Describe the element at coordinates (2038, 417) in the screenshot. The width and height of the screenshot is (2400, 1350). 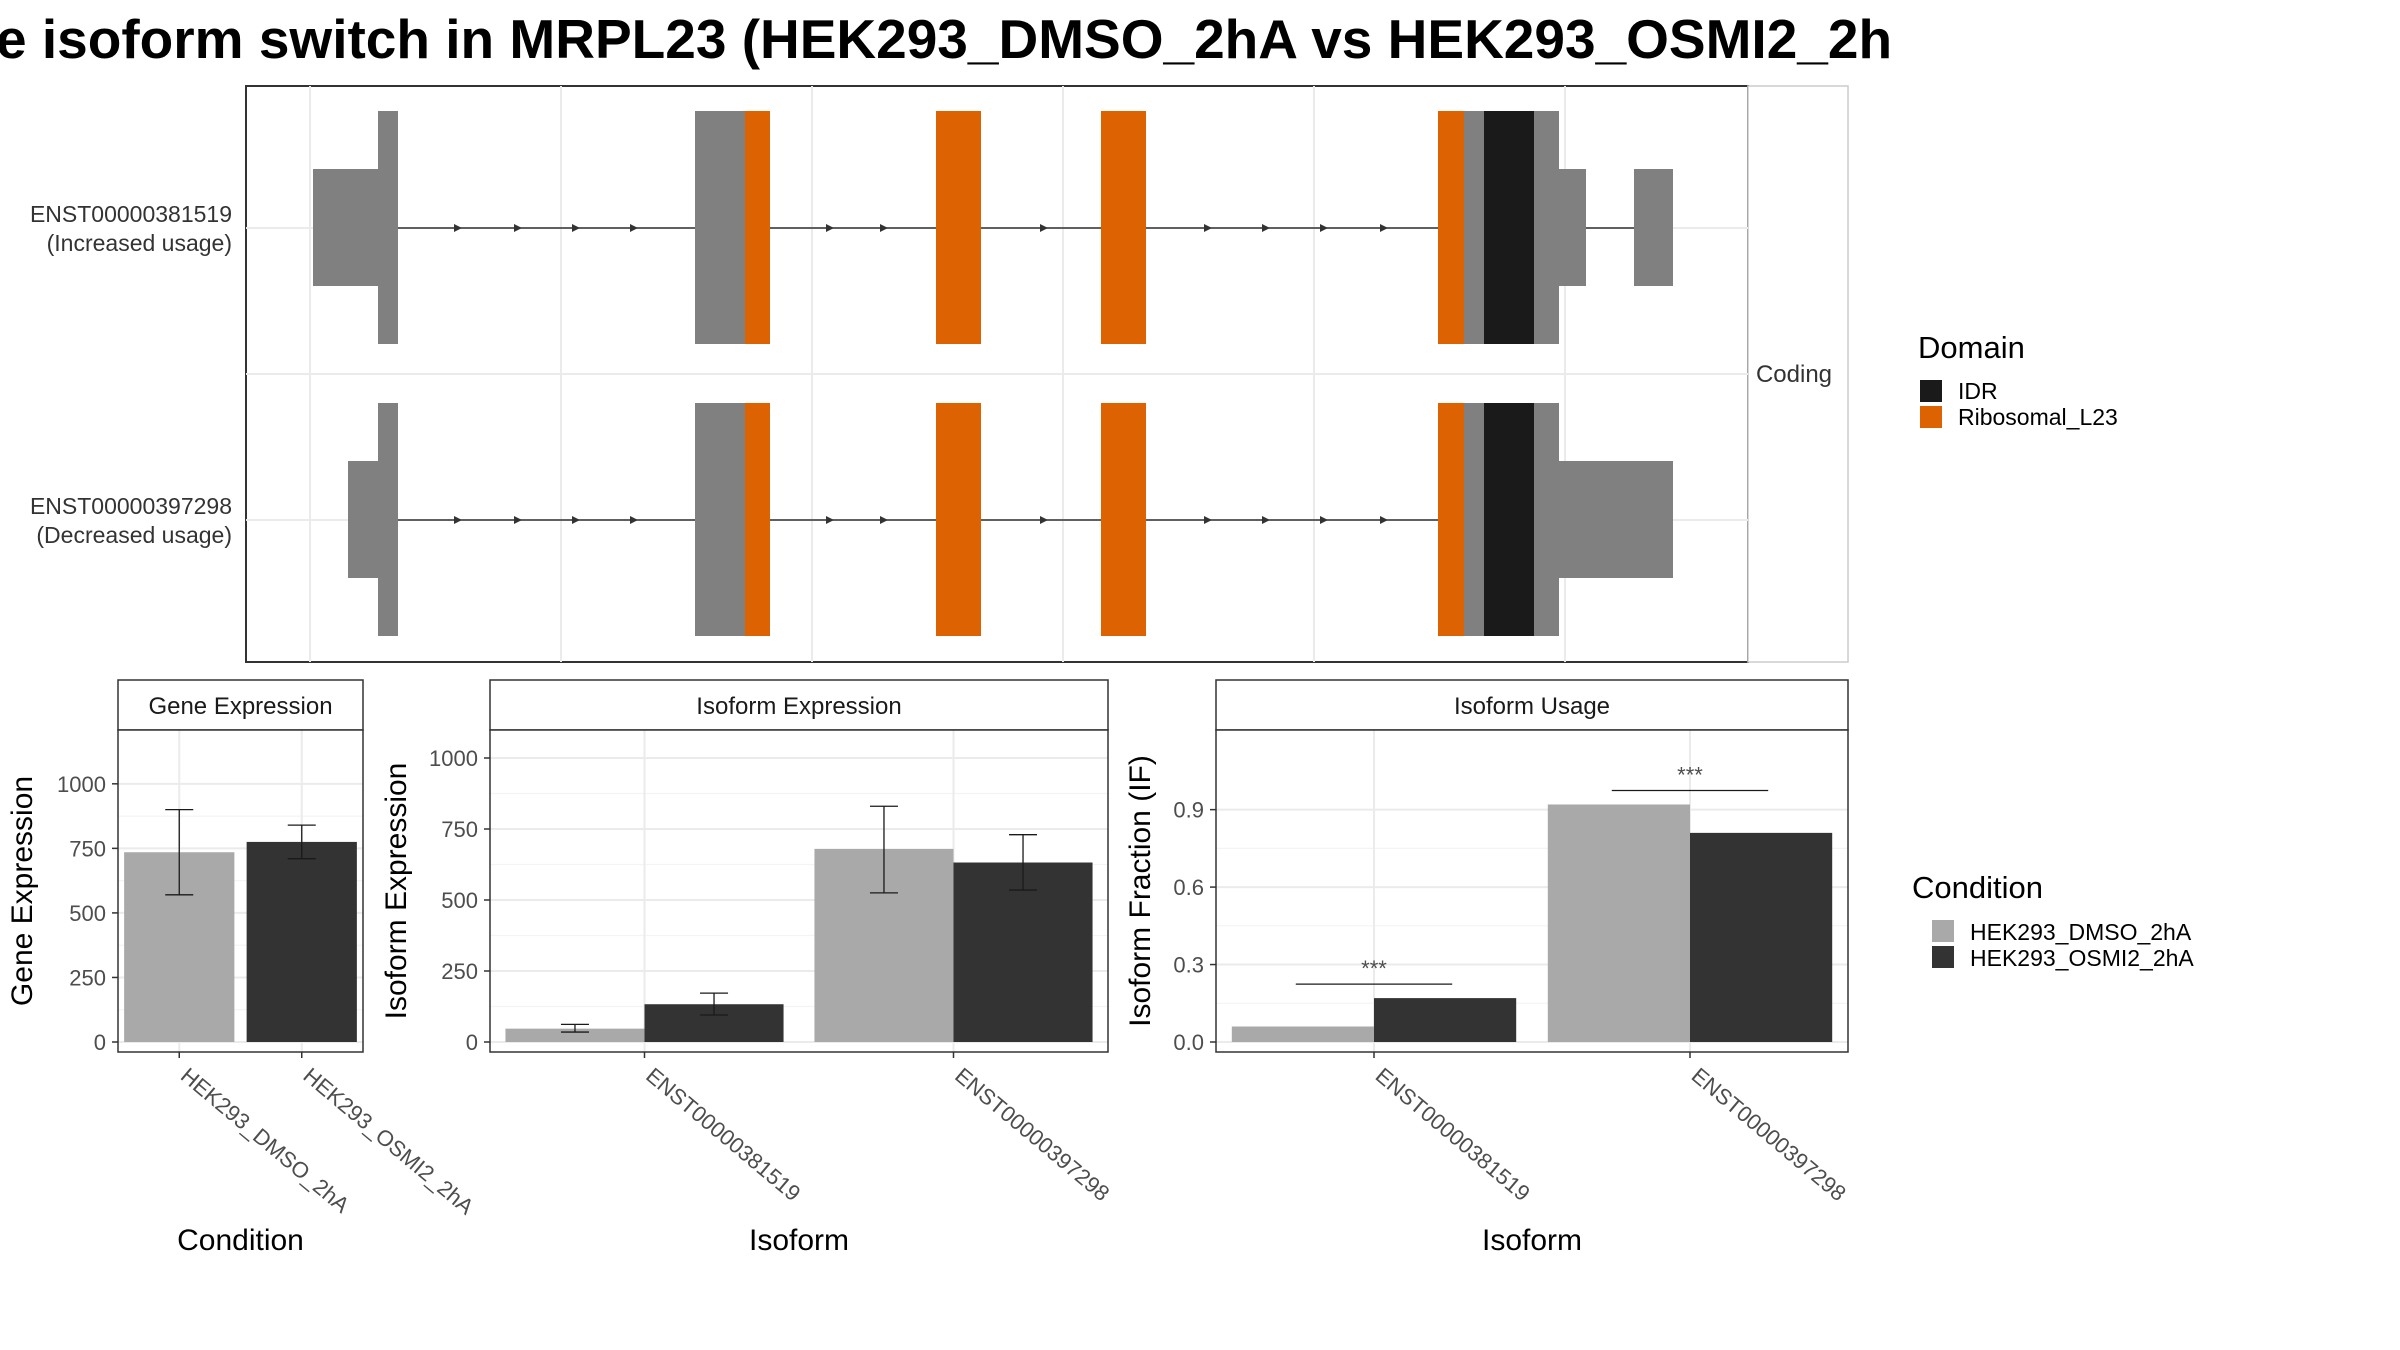
I see `legend-label-ribosomal: Ribosomal_L23` at that location.